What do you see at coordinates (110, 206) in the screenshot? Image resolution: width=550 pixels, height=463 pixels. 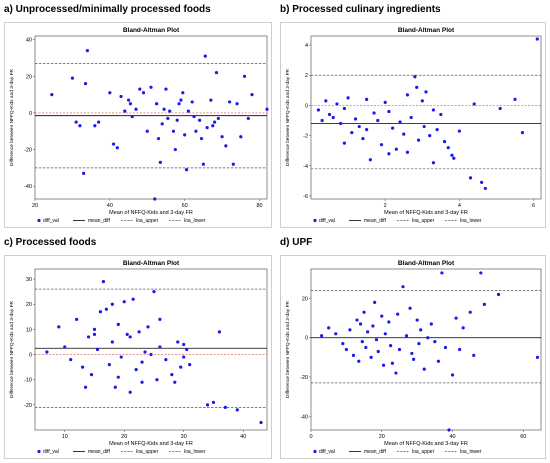 I see `x-tick-label: 40` at bounding box center [110, 206].